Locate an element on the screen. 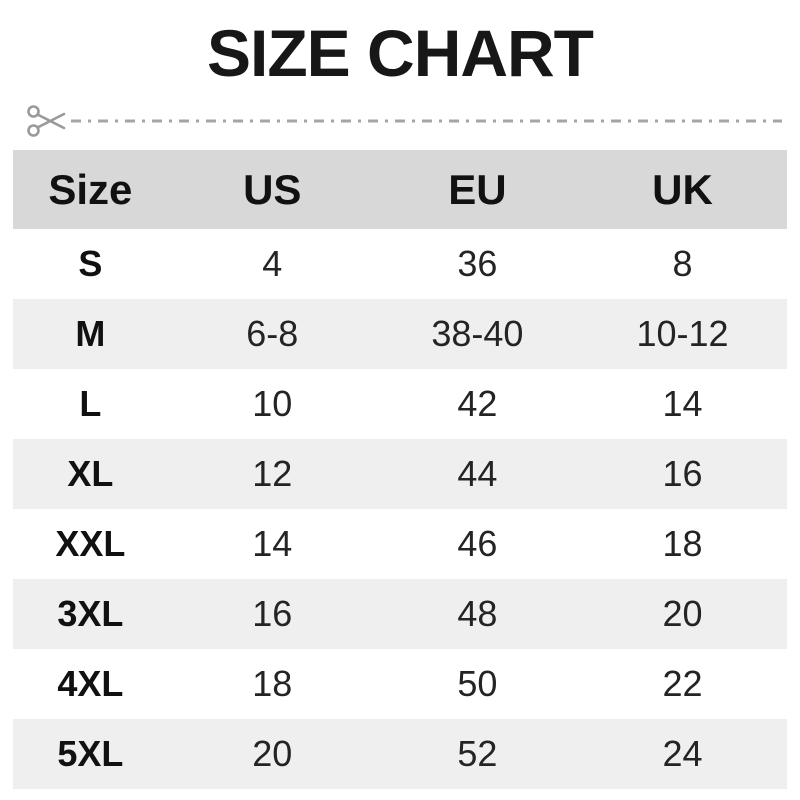 The image size is (800, 800). uk-cell: 18 is located at coordinates (682, 543).